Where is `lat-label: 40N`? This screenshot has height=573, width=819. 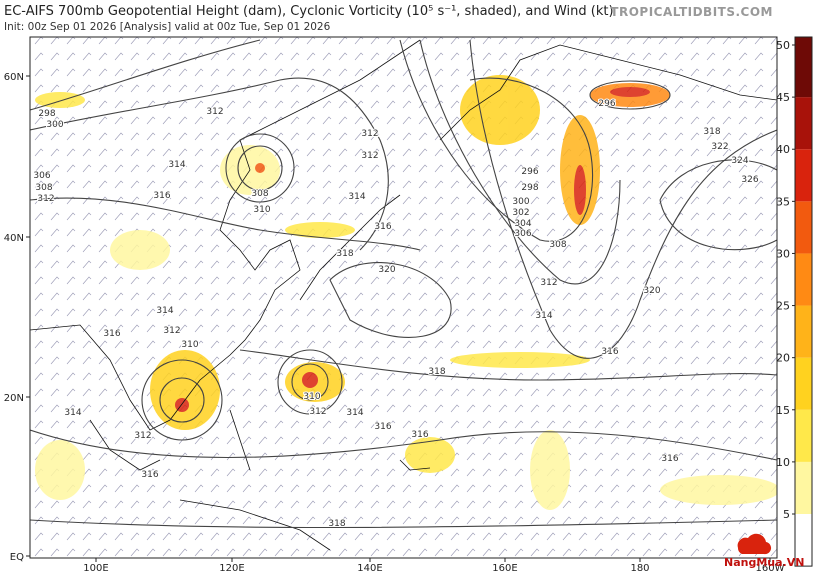 lat-label: 40N is located at coordinates (14, 238).